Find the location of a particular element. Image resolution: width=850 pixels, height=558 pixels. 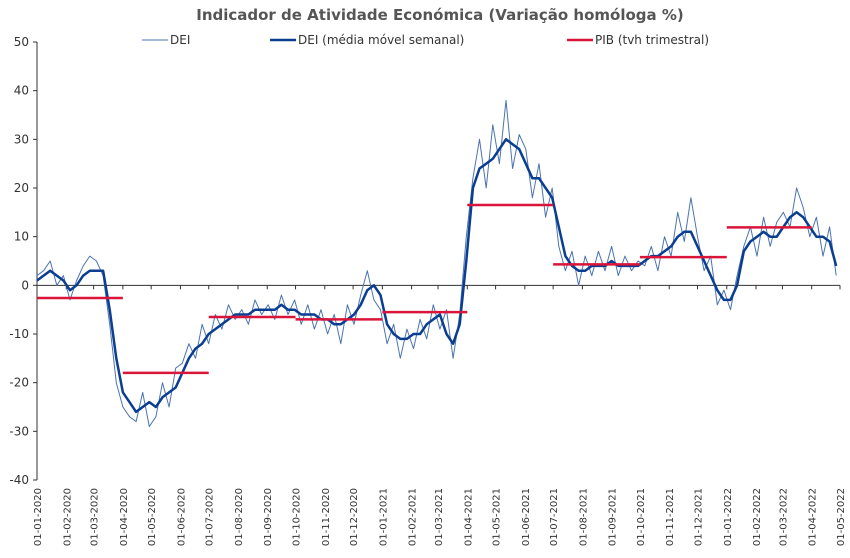

x-tick-label: 01-09-2020 is located at coordinates (268, 517).